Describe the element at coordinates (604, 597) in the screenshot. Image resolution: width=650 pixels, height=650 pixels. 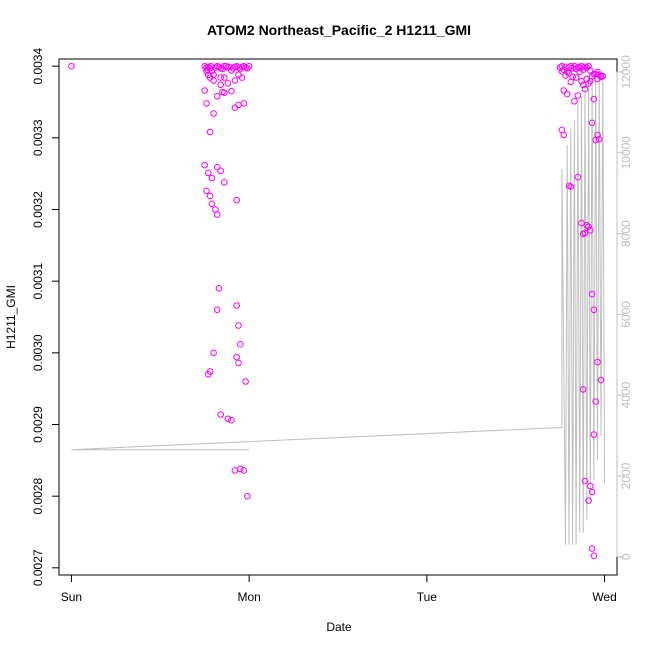
I see `x-tick-label: Wed` at that location.